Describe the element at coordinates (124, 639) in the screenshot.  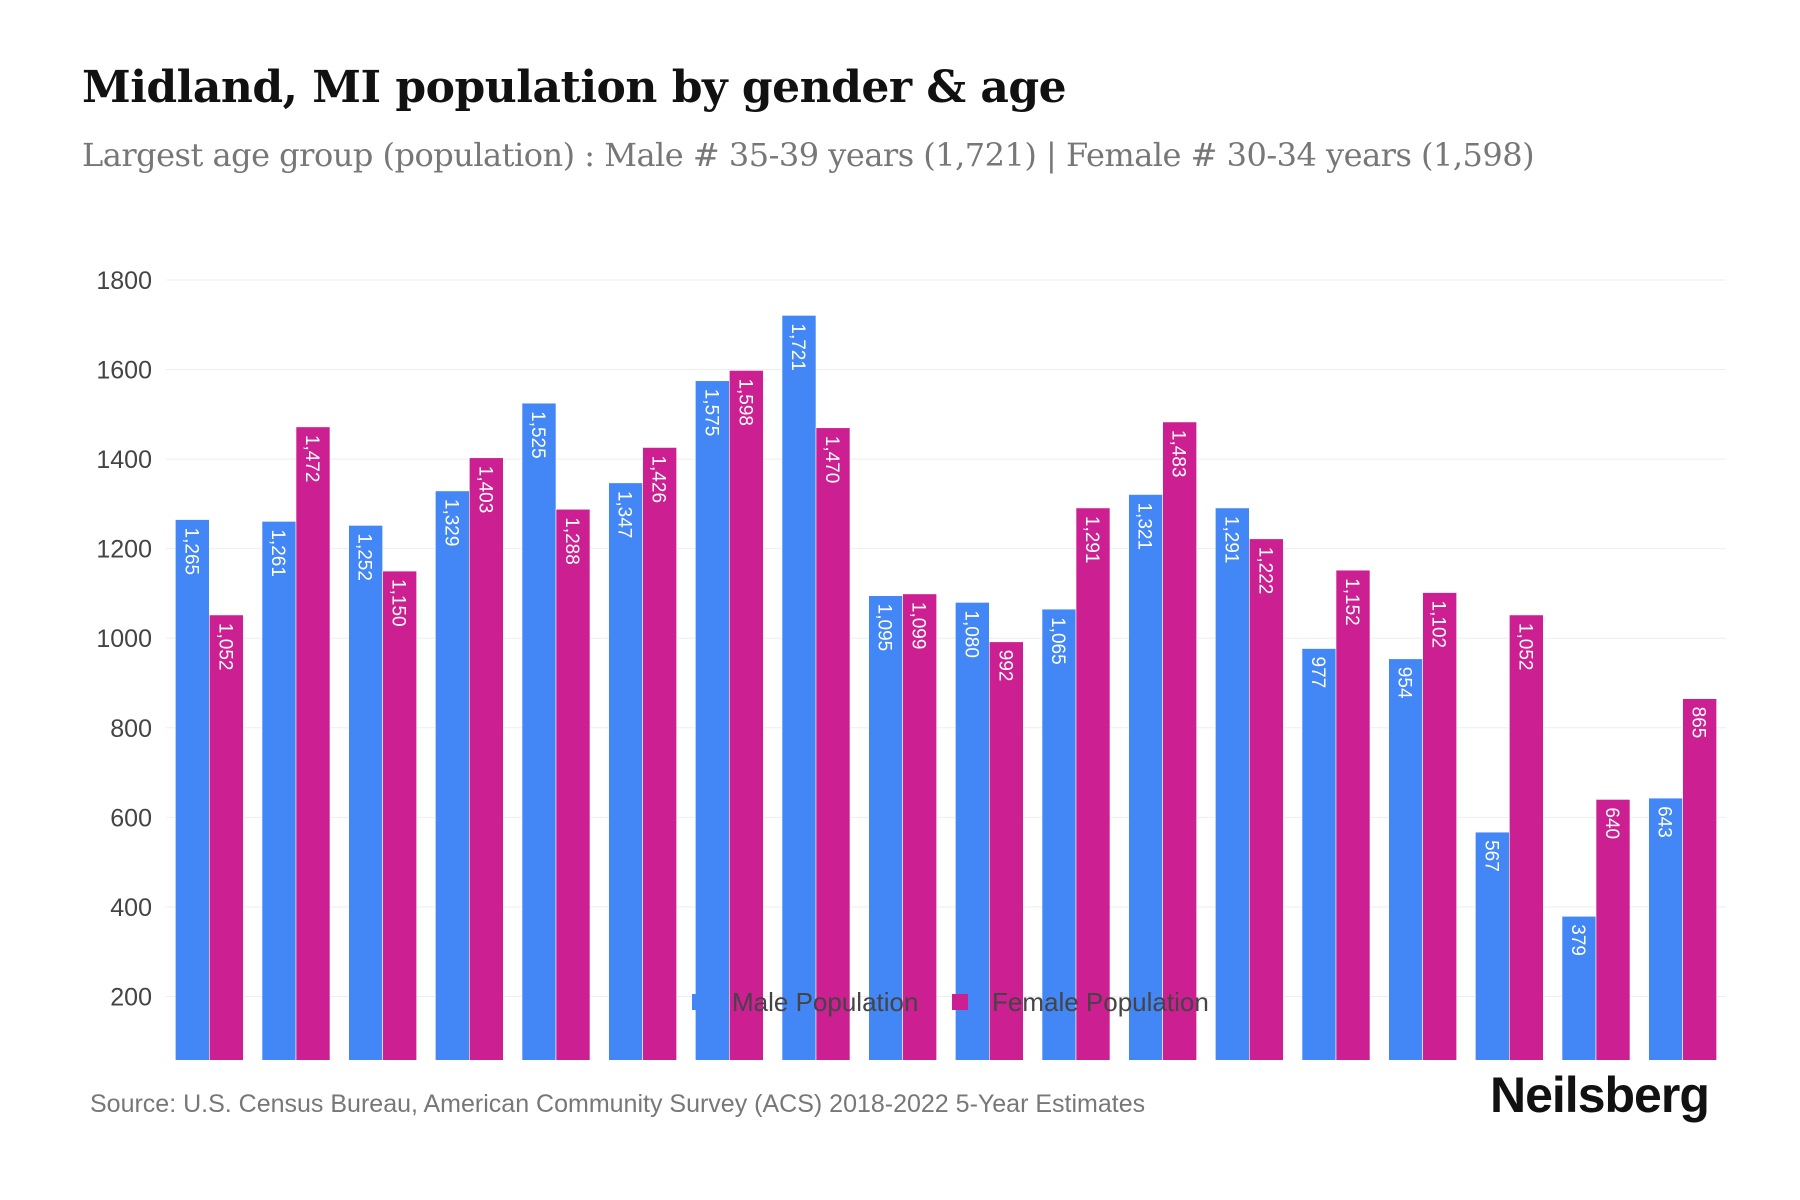
I see `y-tick-label: 1000` at that location.